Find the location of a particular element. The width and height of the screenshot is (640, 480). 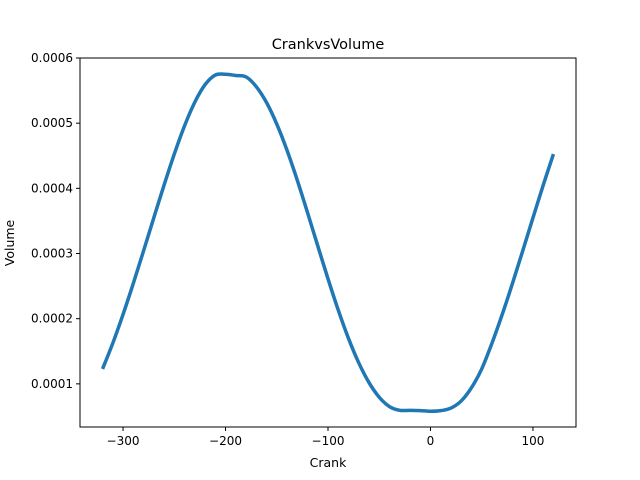

x-tick-label: −100 is located at coordinates (328, 441).